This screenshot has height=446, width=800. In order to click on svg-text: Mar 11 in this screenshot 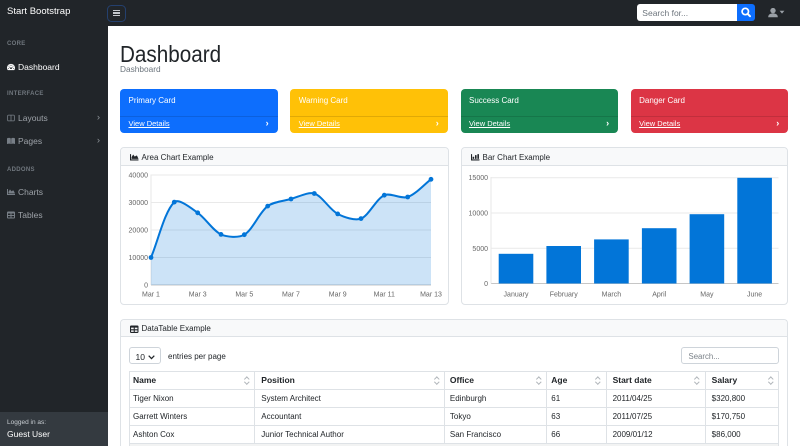, I will do `click(384, 294)`.